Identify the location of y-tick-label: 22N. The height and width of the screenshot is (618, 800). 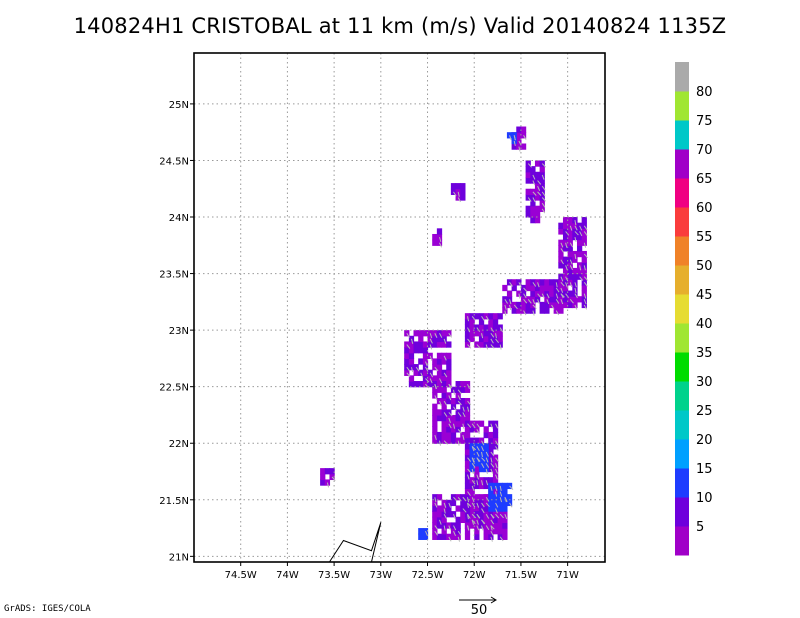
(179, 444).